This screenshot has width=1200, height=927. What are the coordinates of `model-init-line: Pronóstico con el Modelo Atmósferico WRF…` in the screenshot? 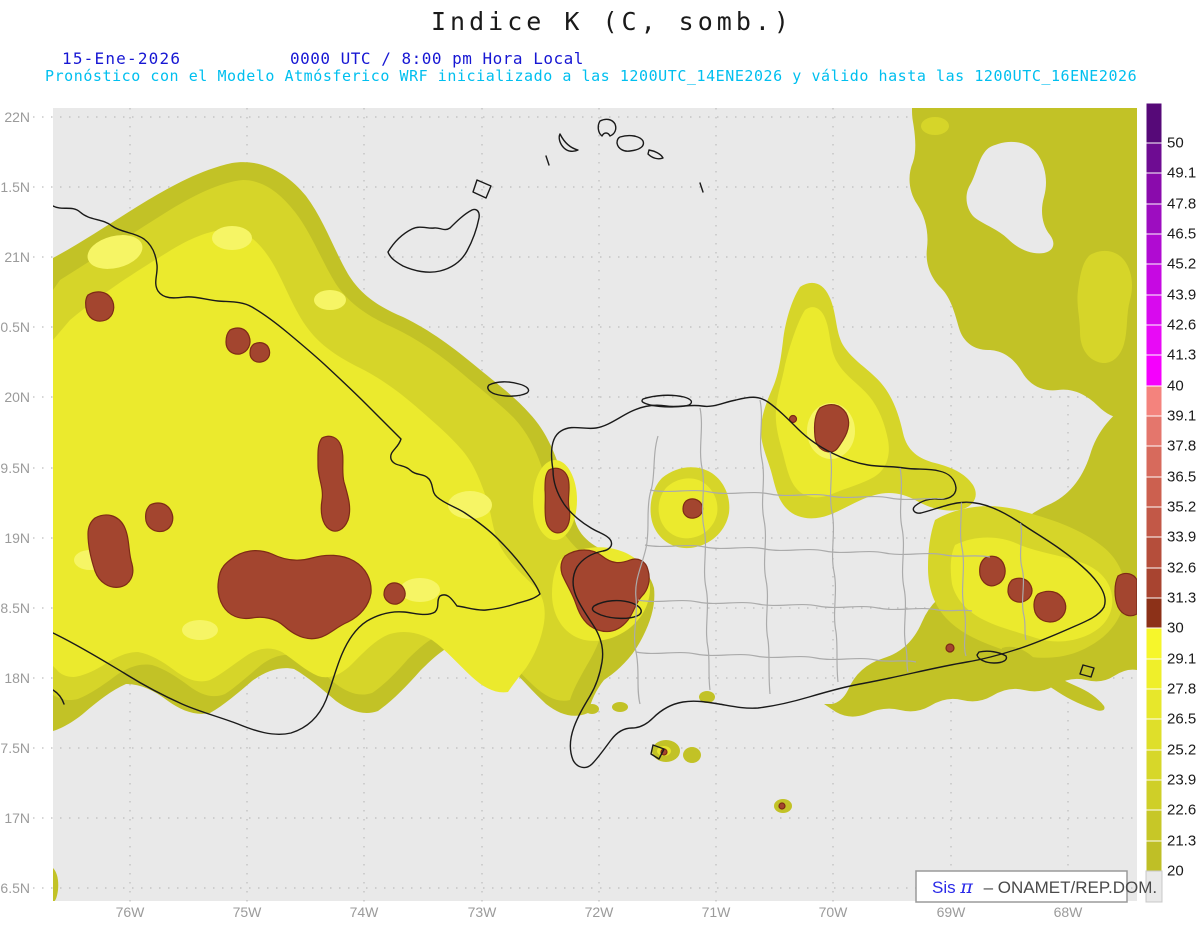 It's located at (591, 76).